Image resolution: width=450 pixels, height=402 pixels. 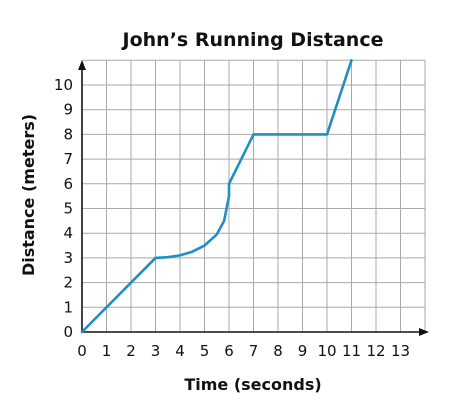 I want to click on x-tick-label: 9, so click(x=303, y=351).